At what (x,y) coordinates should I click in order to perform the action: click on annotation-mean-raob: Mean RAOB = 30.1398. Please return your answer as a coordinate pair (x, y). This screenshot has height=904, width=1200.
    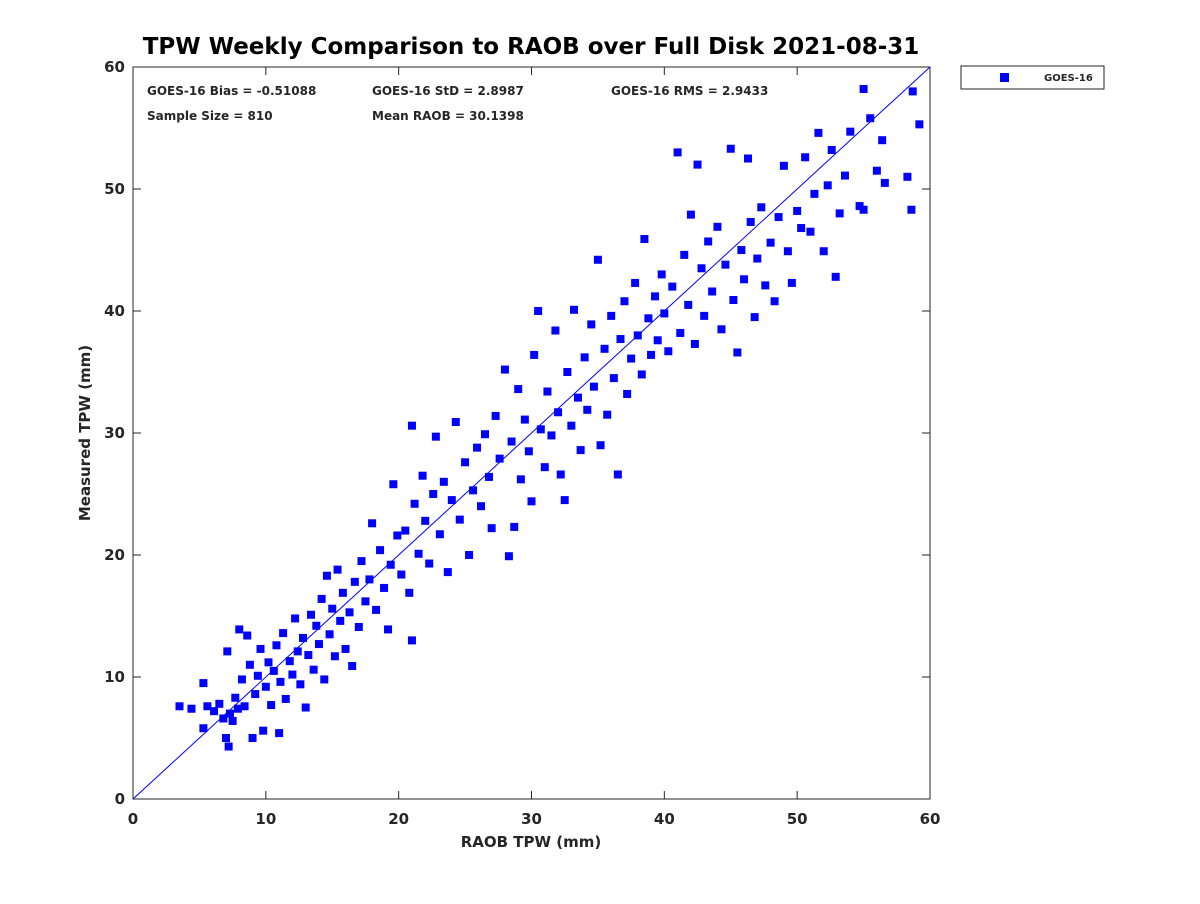
    Looking at the image, I should click on (448, 116).